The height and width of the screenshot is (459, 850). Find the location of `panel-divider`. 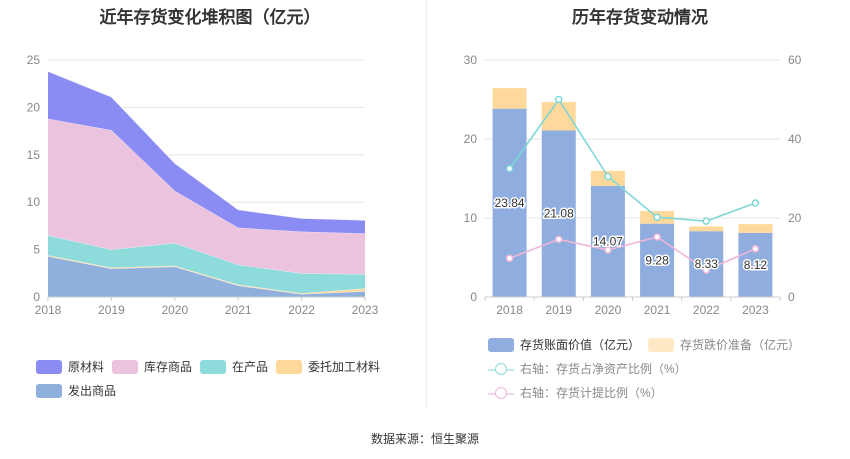

panel-divider is located at coordinates (426, 204).